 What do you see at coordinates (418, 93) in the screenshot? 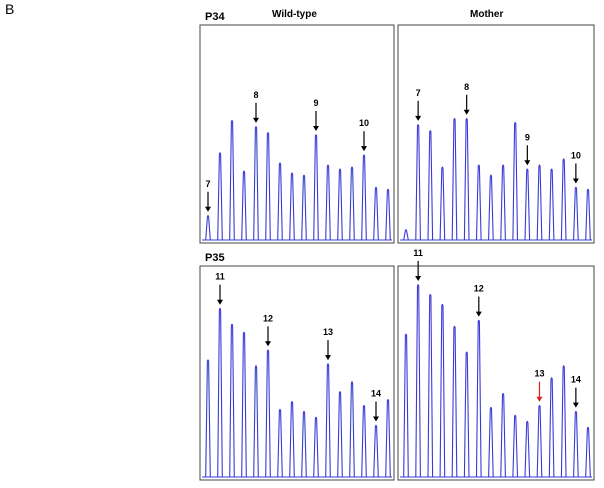
I see `marker-label: 7` at bounding box center [418, 93].